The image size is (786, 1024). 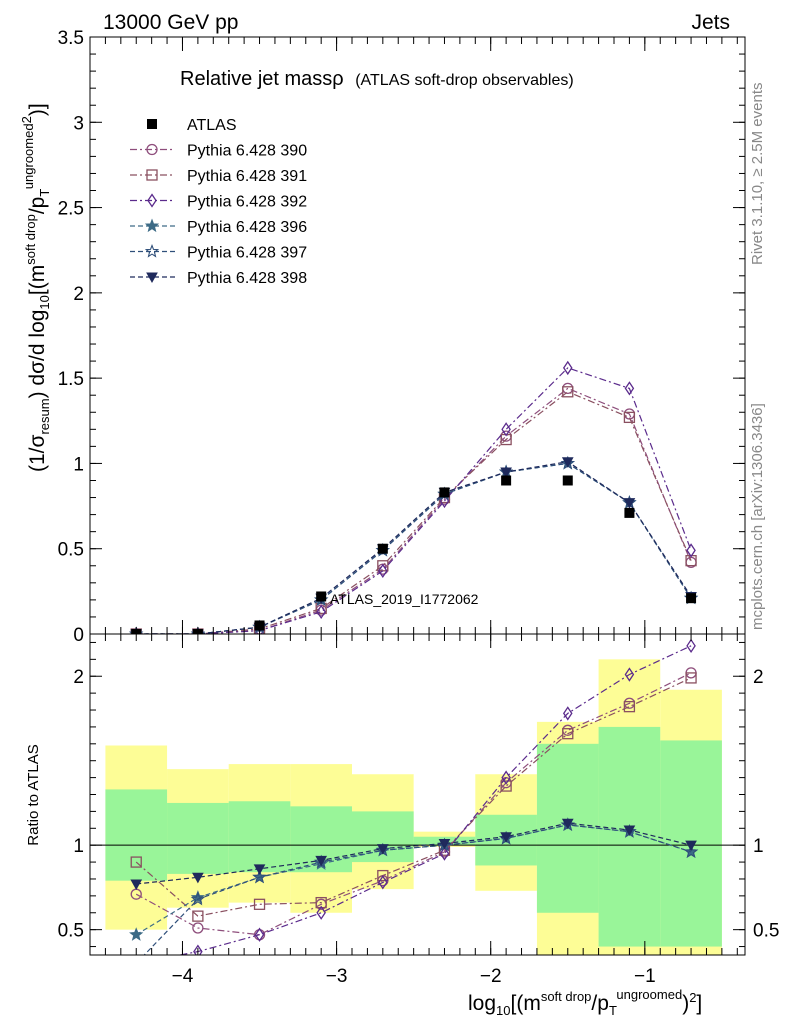 I want to click on y-tick-label: 0.5, so click(x=71, y=550).